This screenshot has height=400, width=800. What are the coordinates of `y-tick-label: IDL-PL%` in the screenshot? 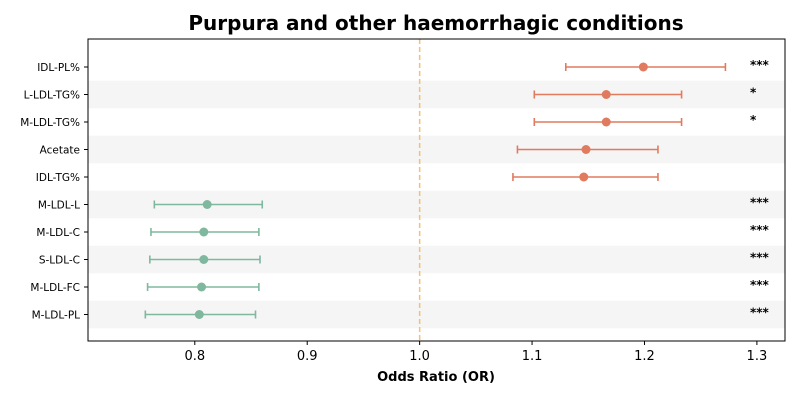 It's located at (58, 68).